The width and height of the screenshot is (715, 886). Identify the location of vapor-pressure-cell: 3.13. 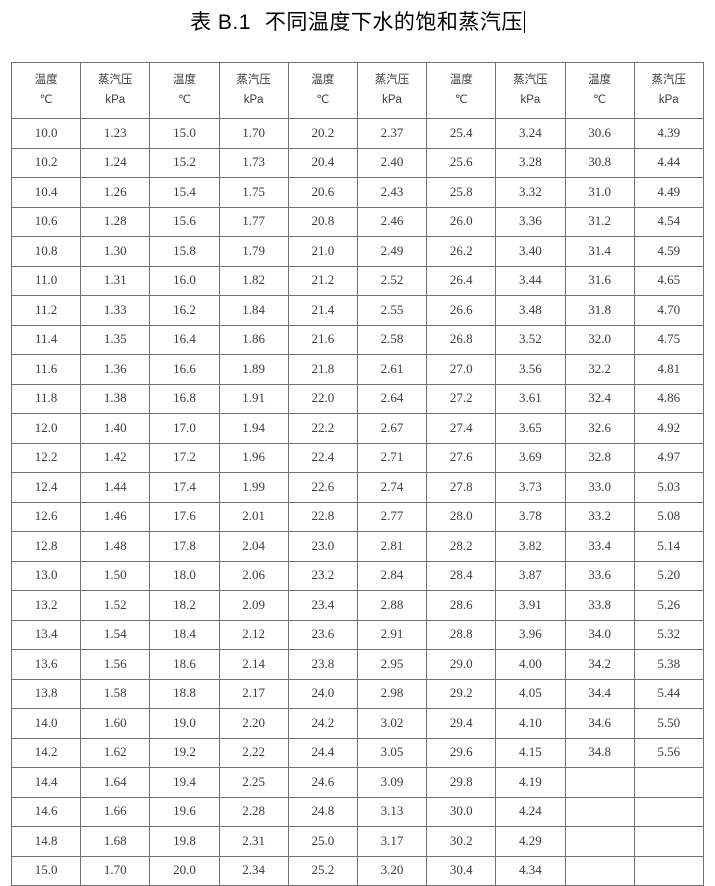
(392, 811).